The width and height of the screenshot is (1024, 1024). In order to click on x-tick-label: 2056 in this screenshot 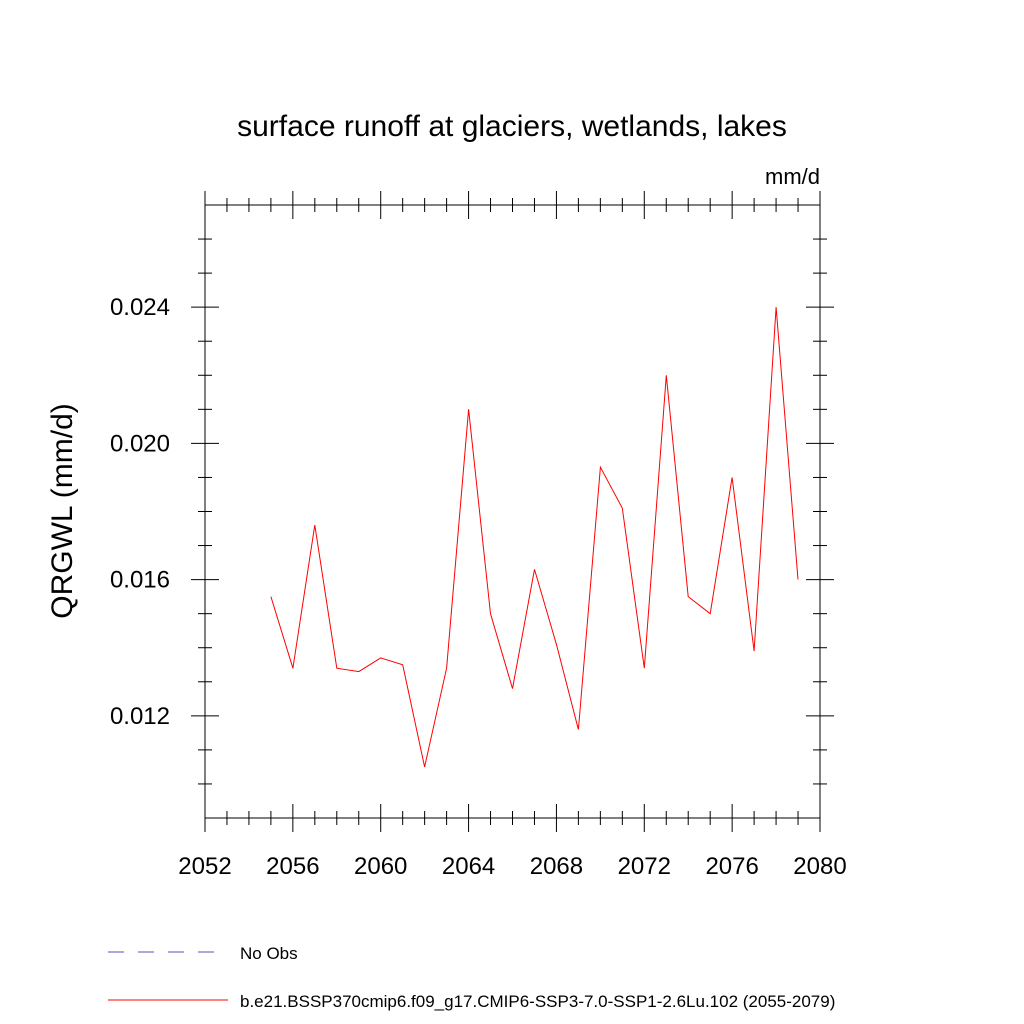, I will do `click(292, 866)`.